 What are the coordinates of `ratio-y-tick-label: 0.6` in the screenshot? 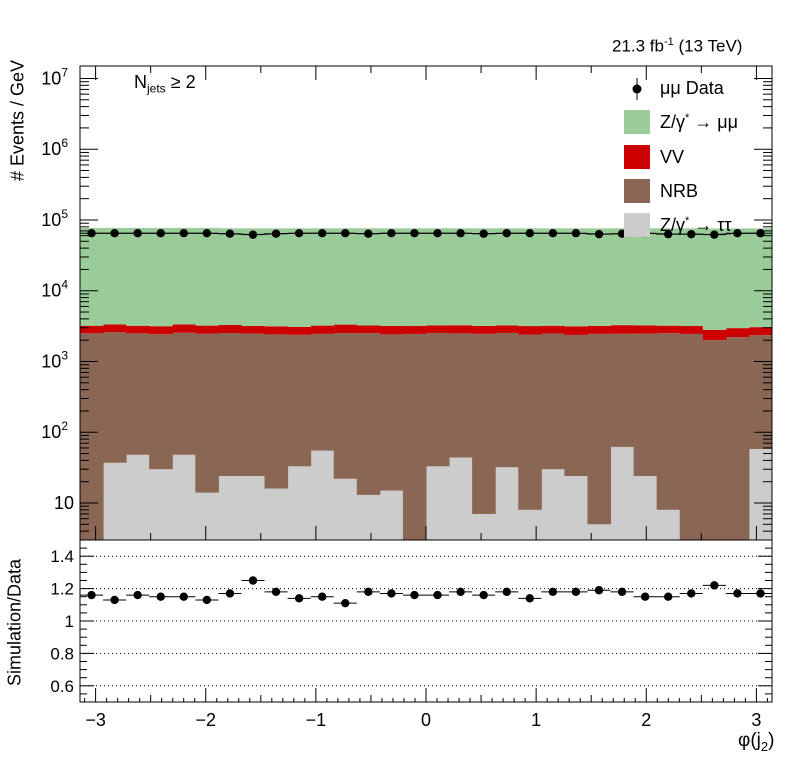 It's located at (62, 686).